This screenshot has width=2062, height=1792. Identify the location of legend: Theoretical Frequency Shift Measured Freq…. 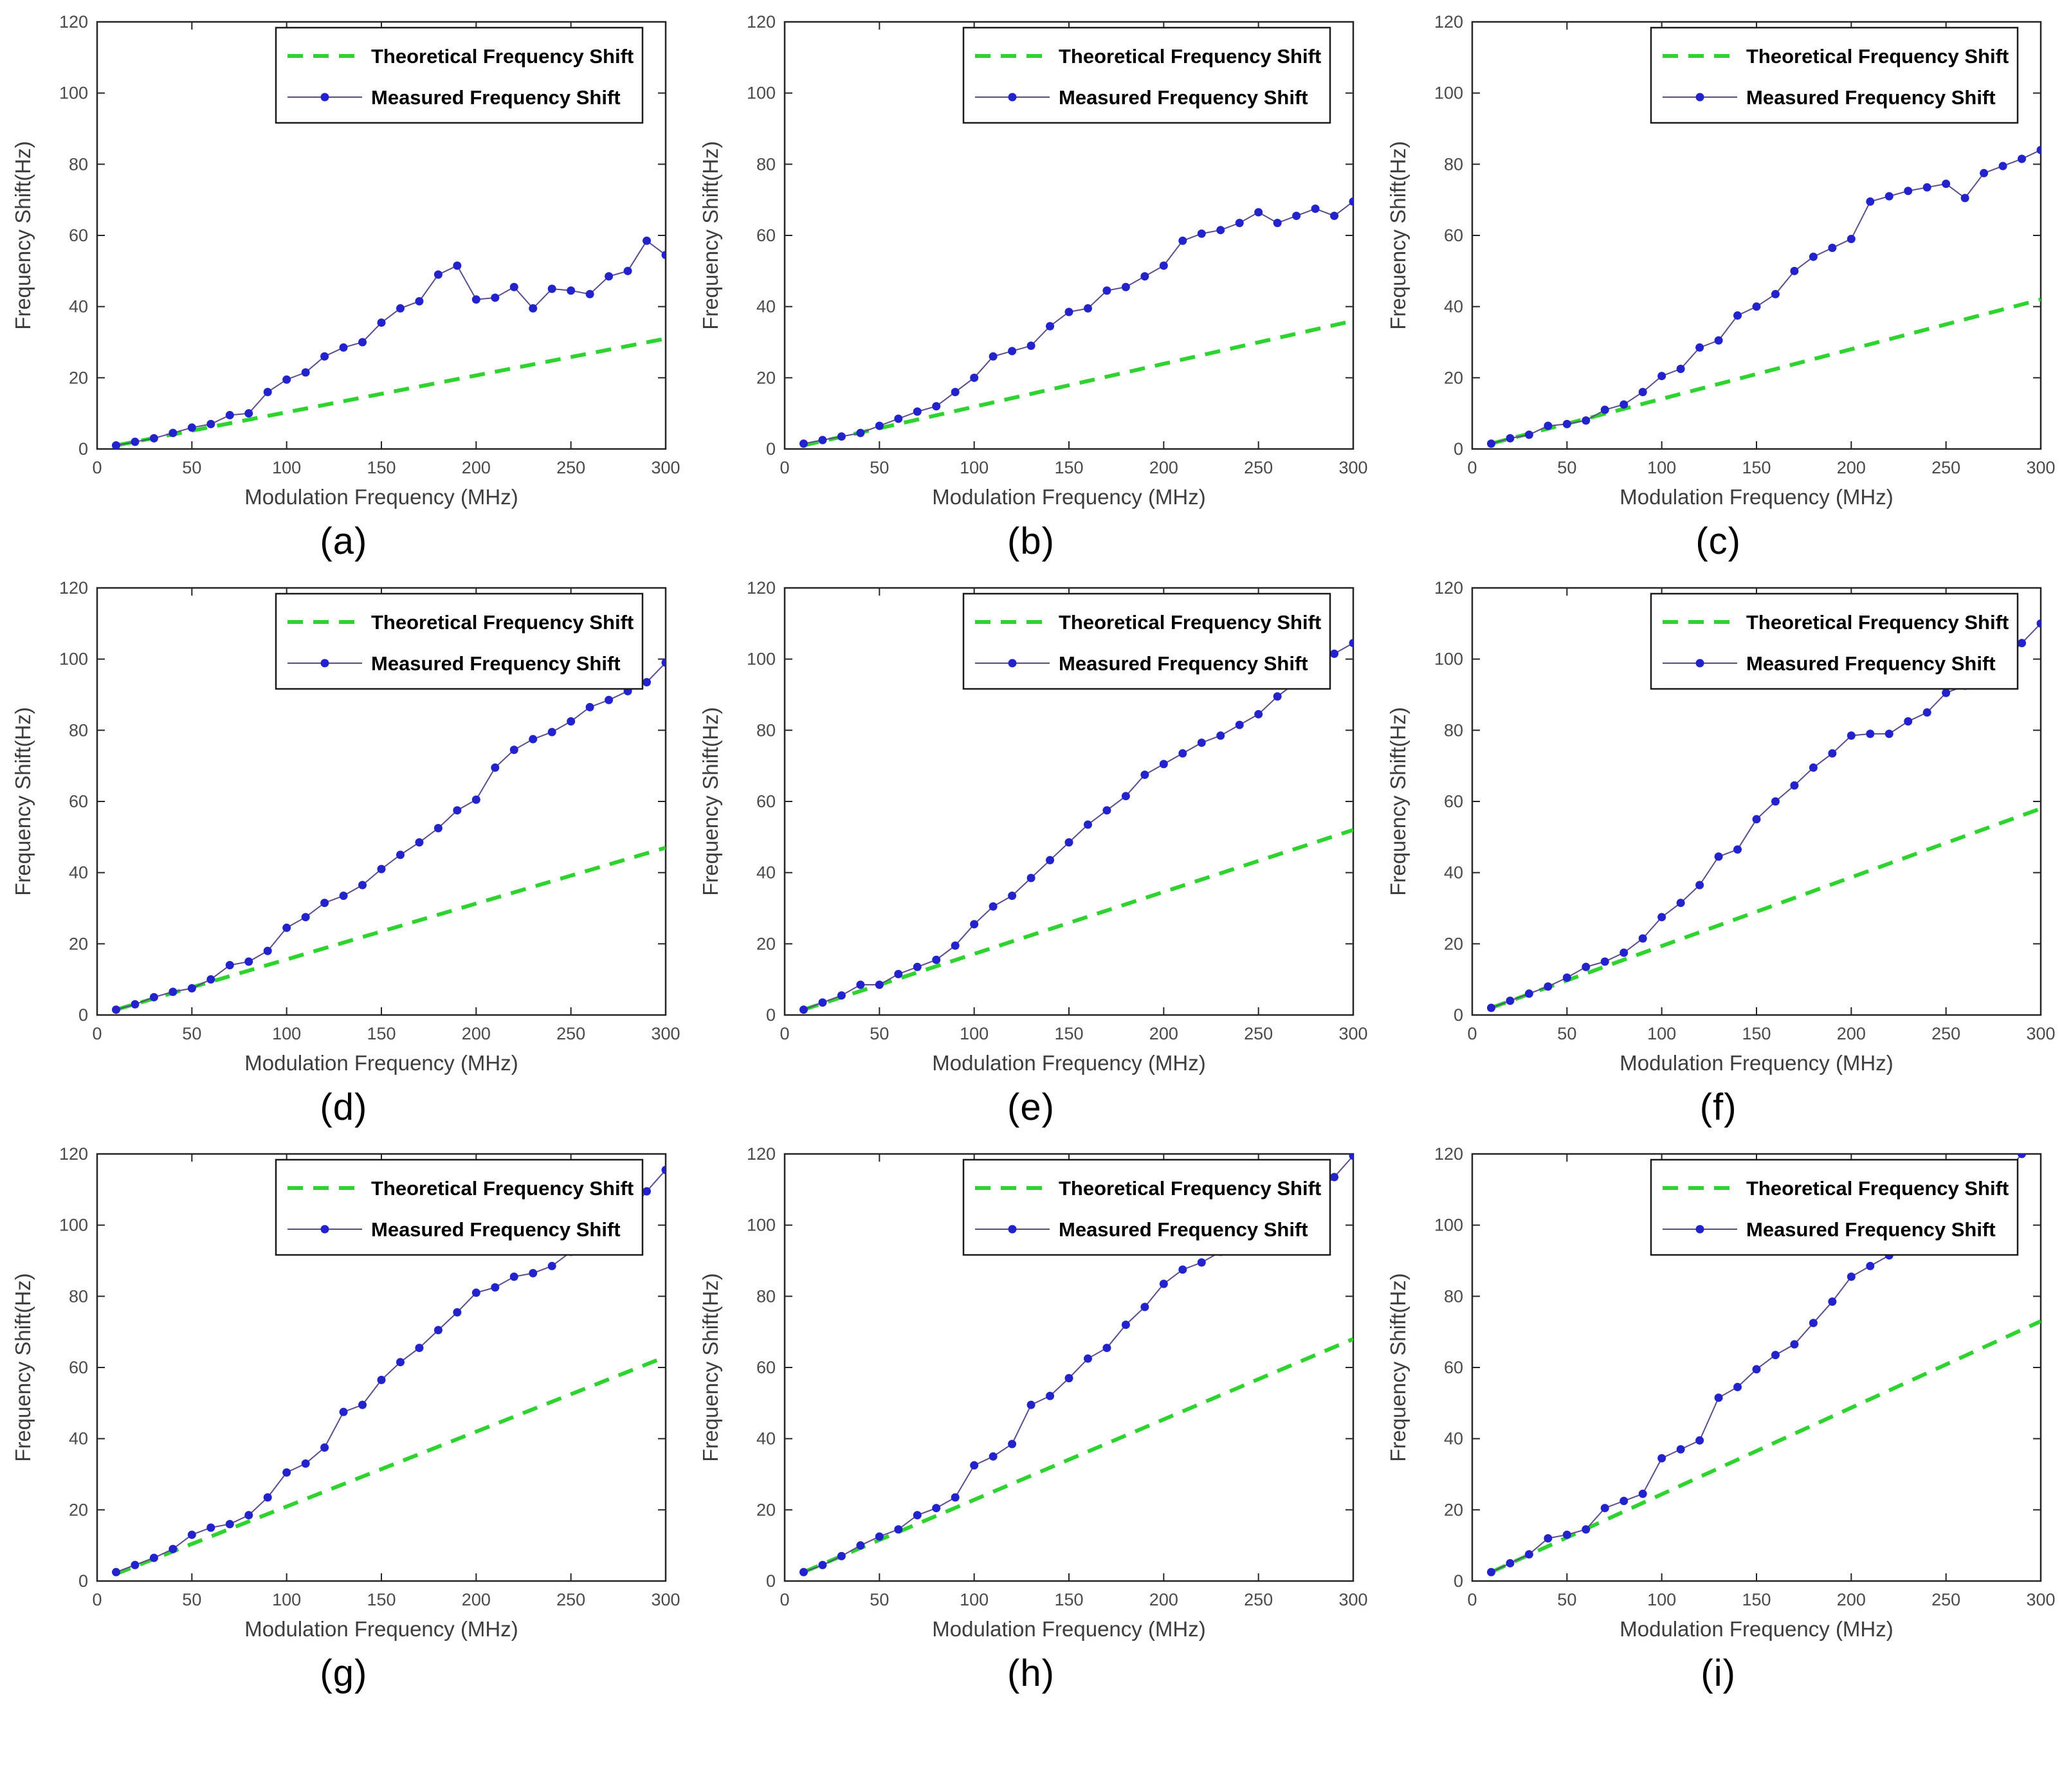
(1146, 1207).